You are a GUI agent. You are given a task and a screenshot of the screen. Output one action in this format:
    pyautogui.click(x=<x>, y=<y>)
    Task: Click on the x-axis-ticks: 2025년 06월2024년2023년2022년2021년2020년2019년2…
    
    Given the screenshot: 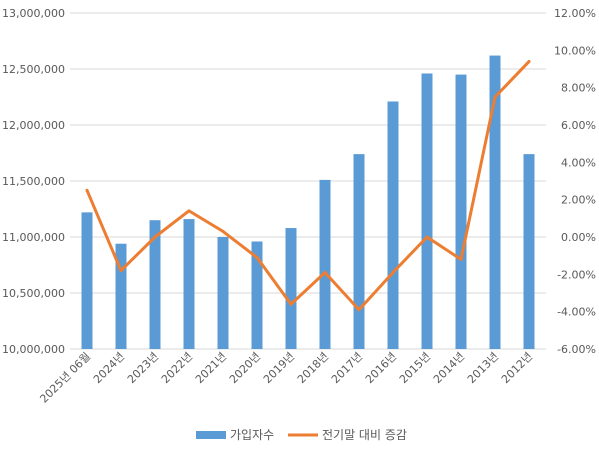 What is the action you would take?
    pyautogui.click(x=286, y=378)
    